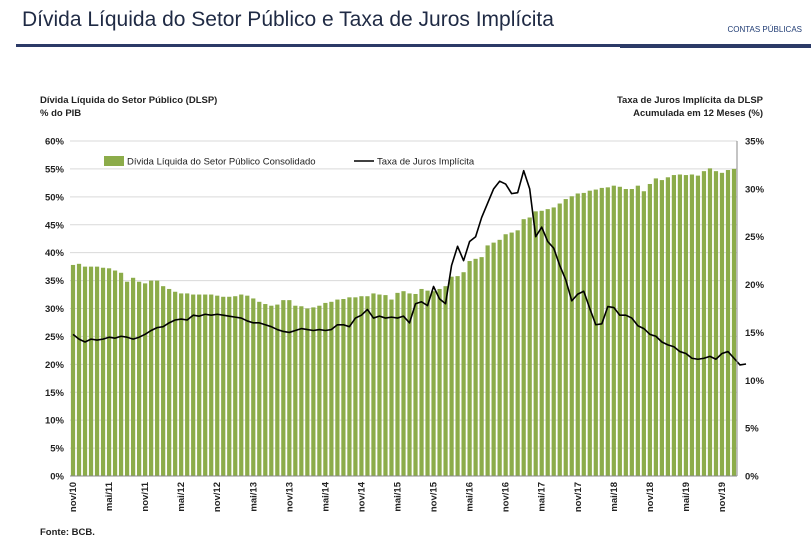  Describe the element at coordinates (614, 497) in the screenshot. I see `x-tick-label: mai/18` at that location.